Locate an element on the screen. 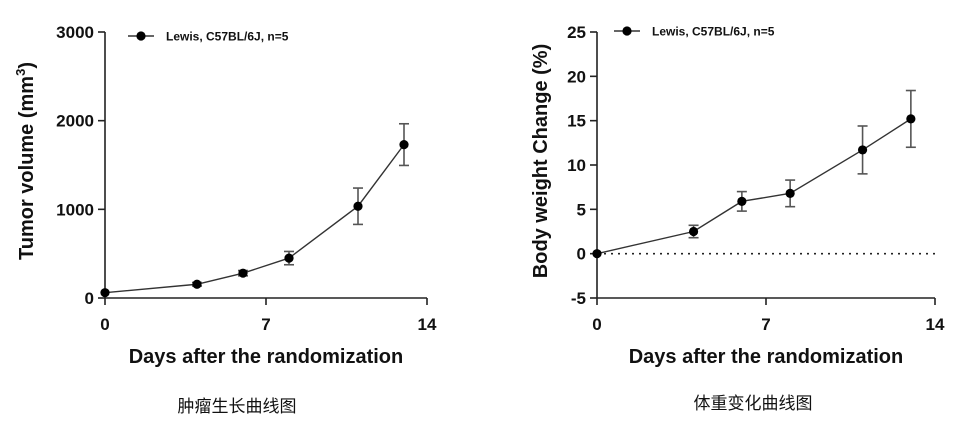 The height and width of the screenshot is (422, 961). weight-y-axis-label-main: Body weight Change (%) is located at coordinates (541, 161).